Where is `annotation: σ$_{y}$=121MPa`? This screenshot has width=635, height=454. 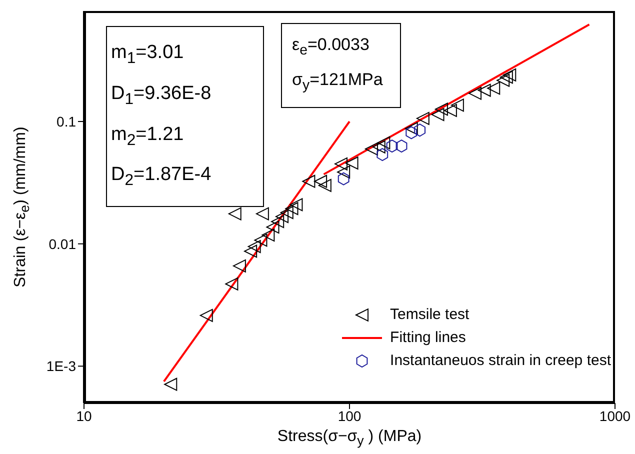 annotation: σ$_{y}$=121MPa is located at coordinates (338, 82).